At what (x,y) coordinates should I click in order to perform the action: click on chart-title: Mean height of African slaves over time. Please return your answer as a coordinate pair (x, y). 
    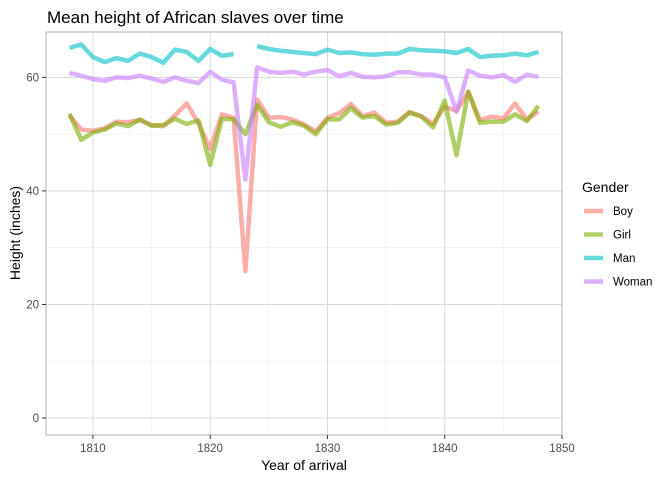
    Looking at the image, I should click on (195, 17).